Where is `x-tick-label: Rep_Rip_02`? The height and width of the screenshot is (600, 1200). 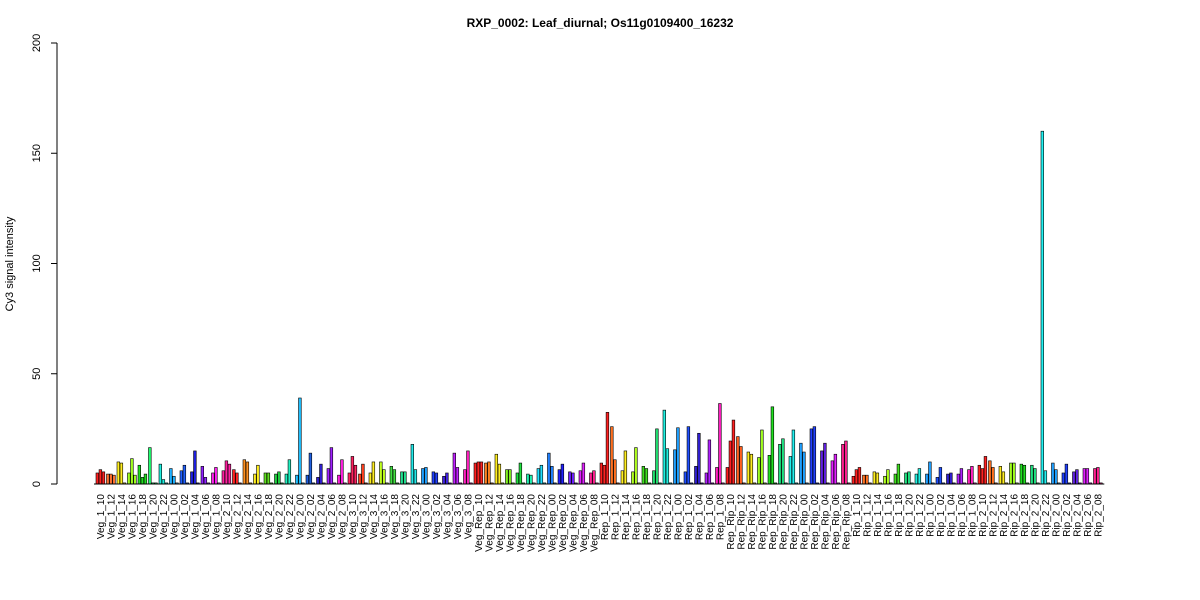 x-tick-label: Rep_Rip_02 is located at coordinates (815, 522).